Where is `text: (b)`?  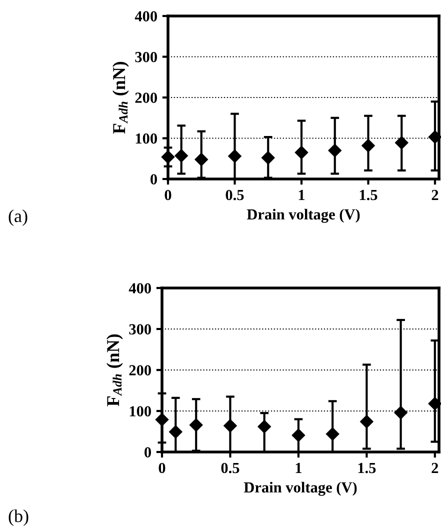
text: (b) is located at coordinates (18, 517).